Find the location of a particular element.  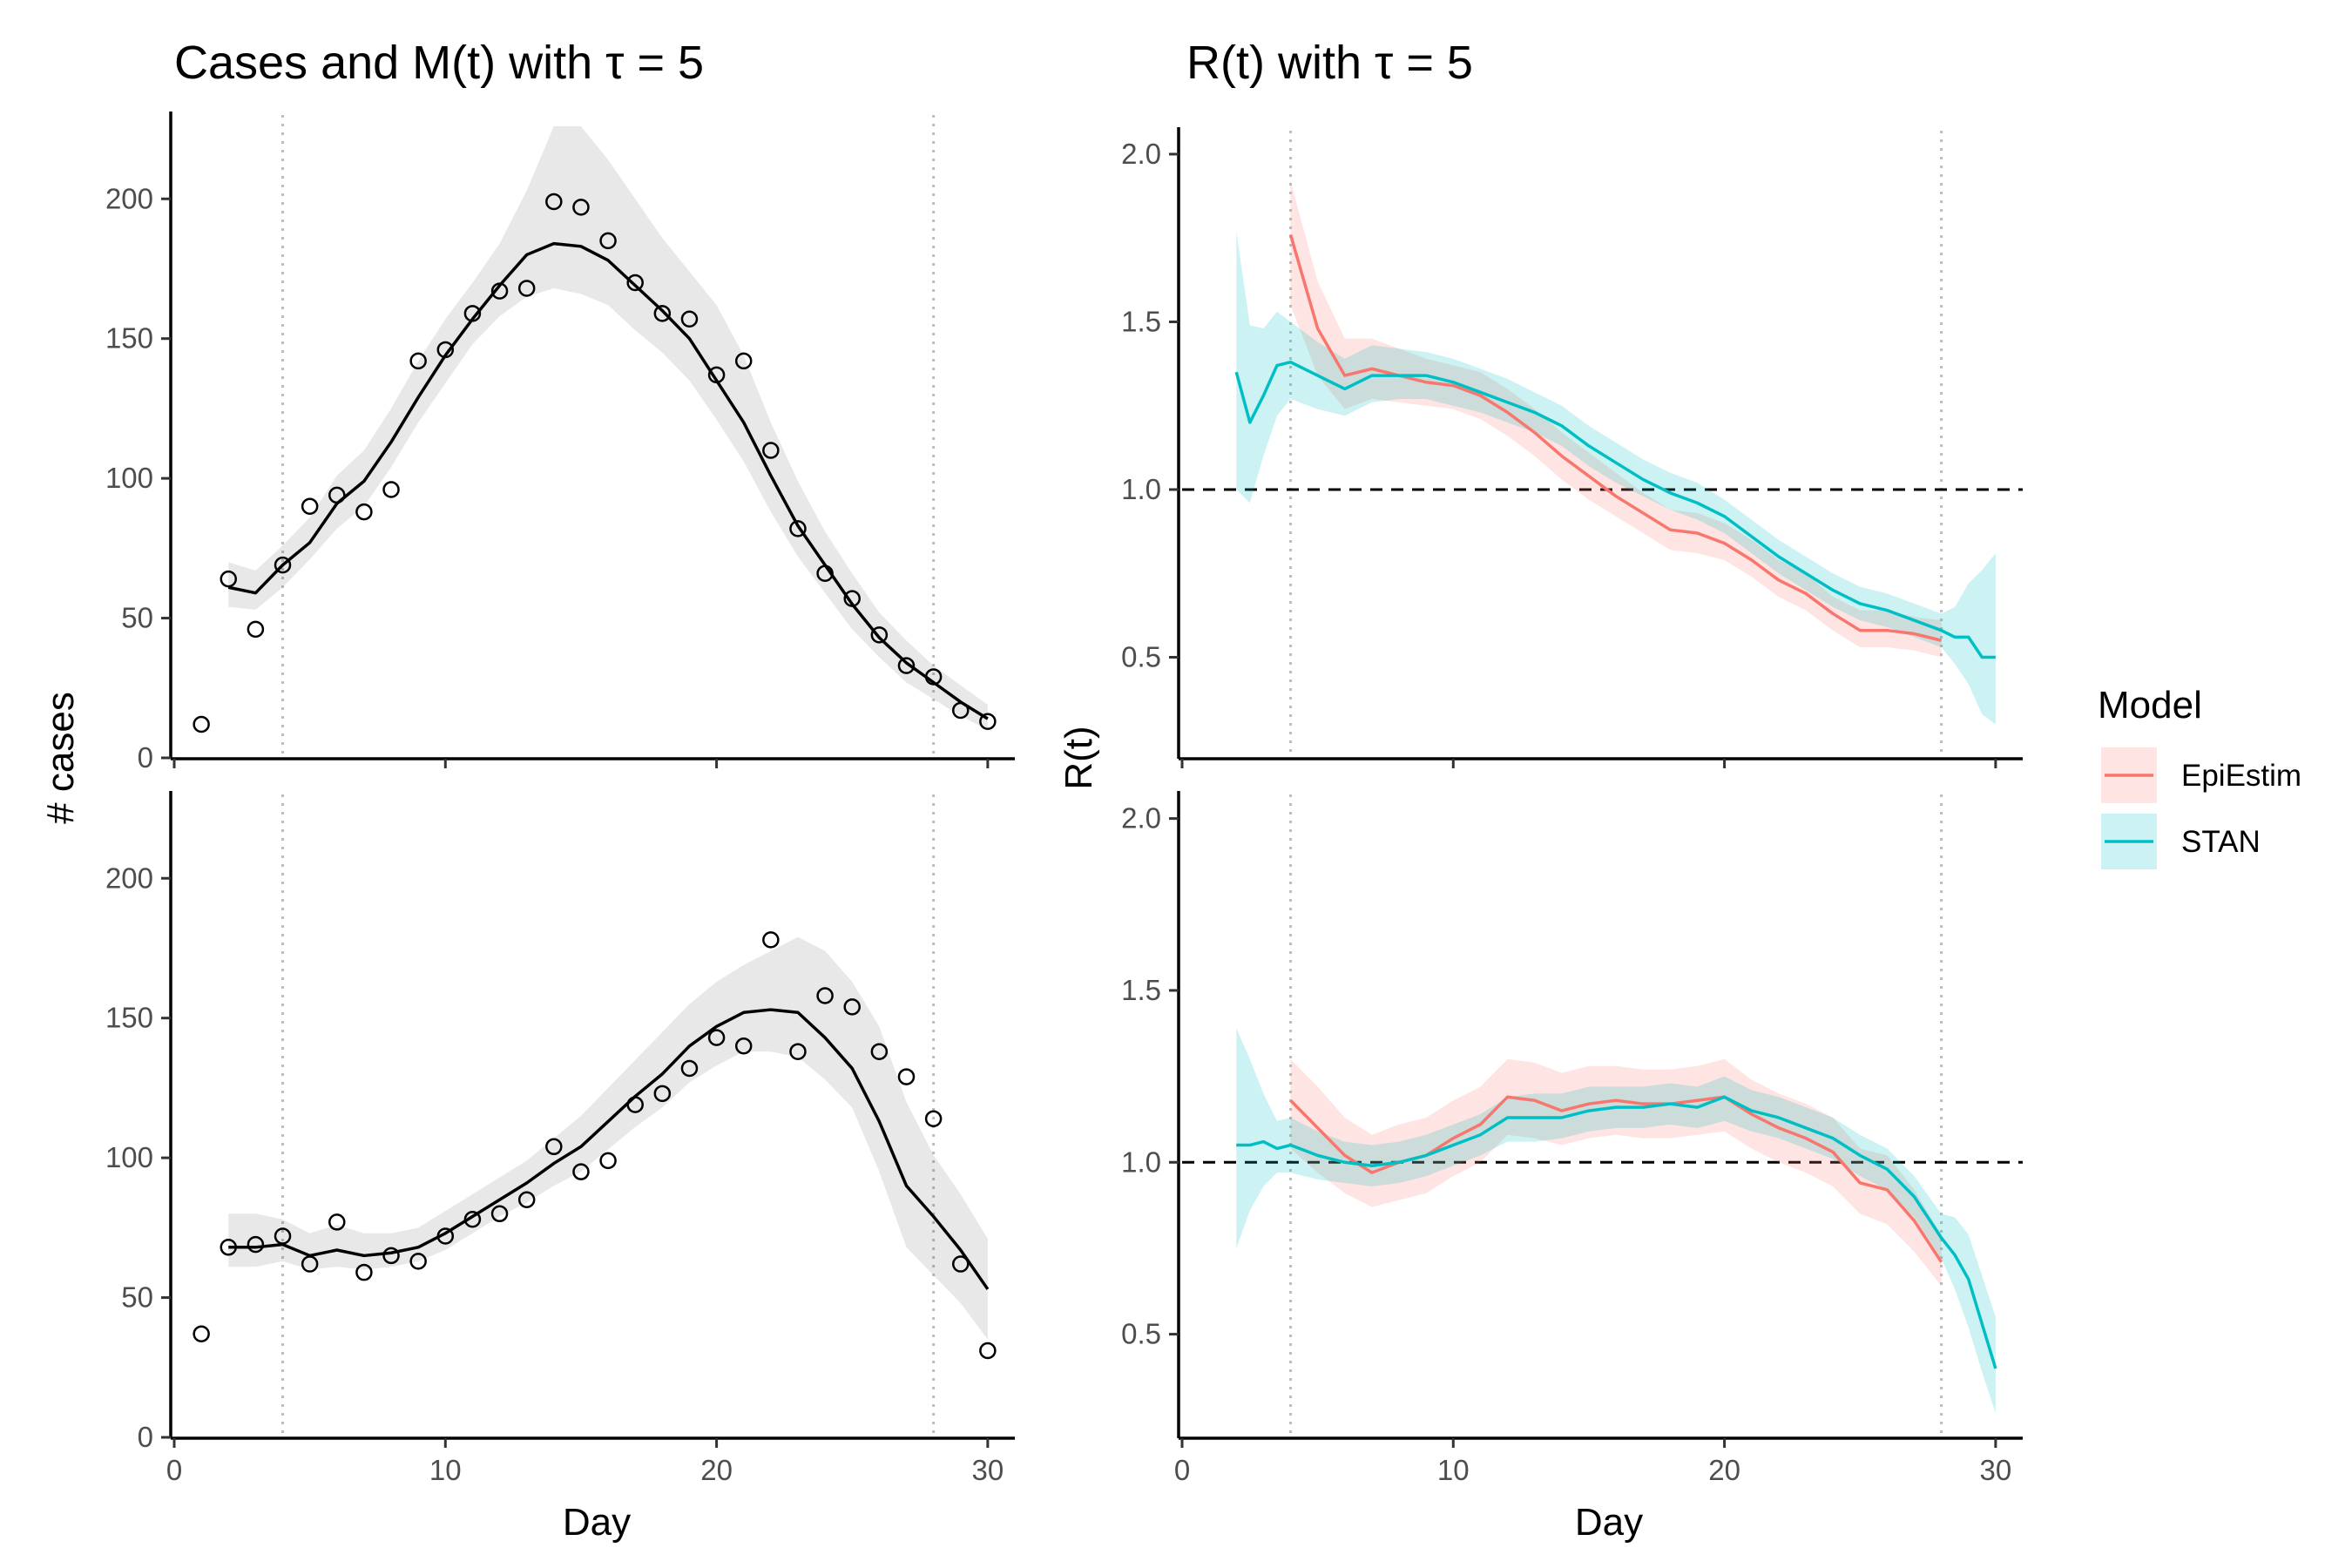

rt-panel-title: R(t) with τ = 5 is located at coordinates (1329, 63).